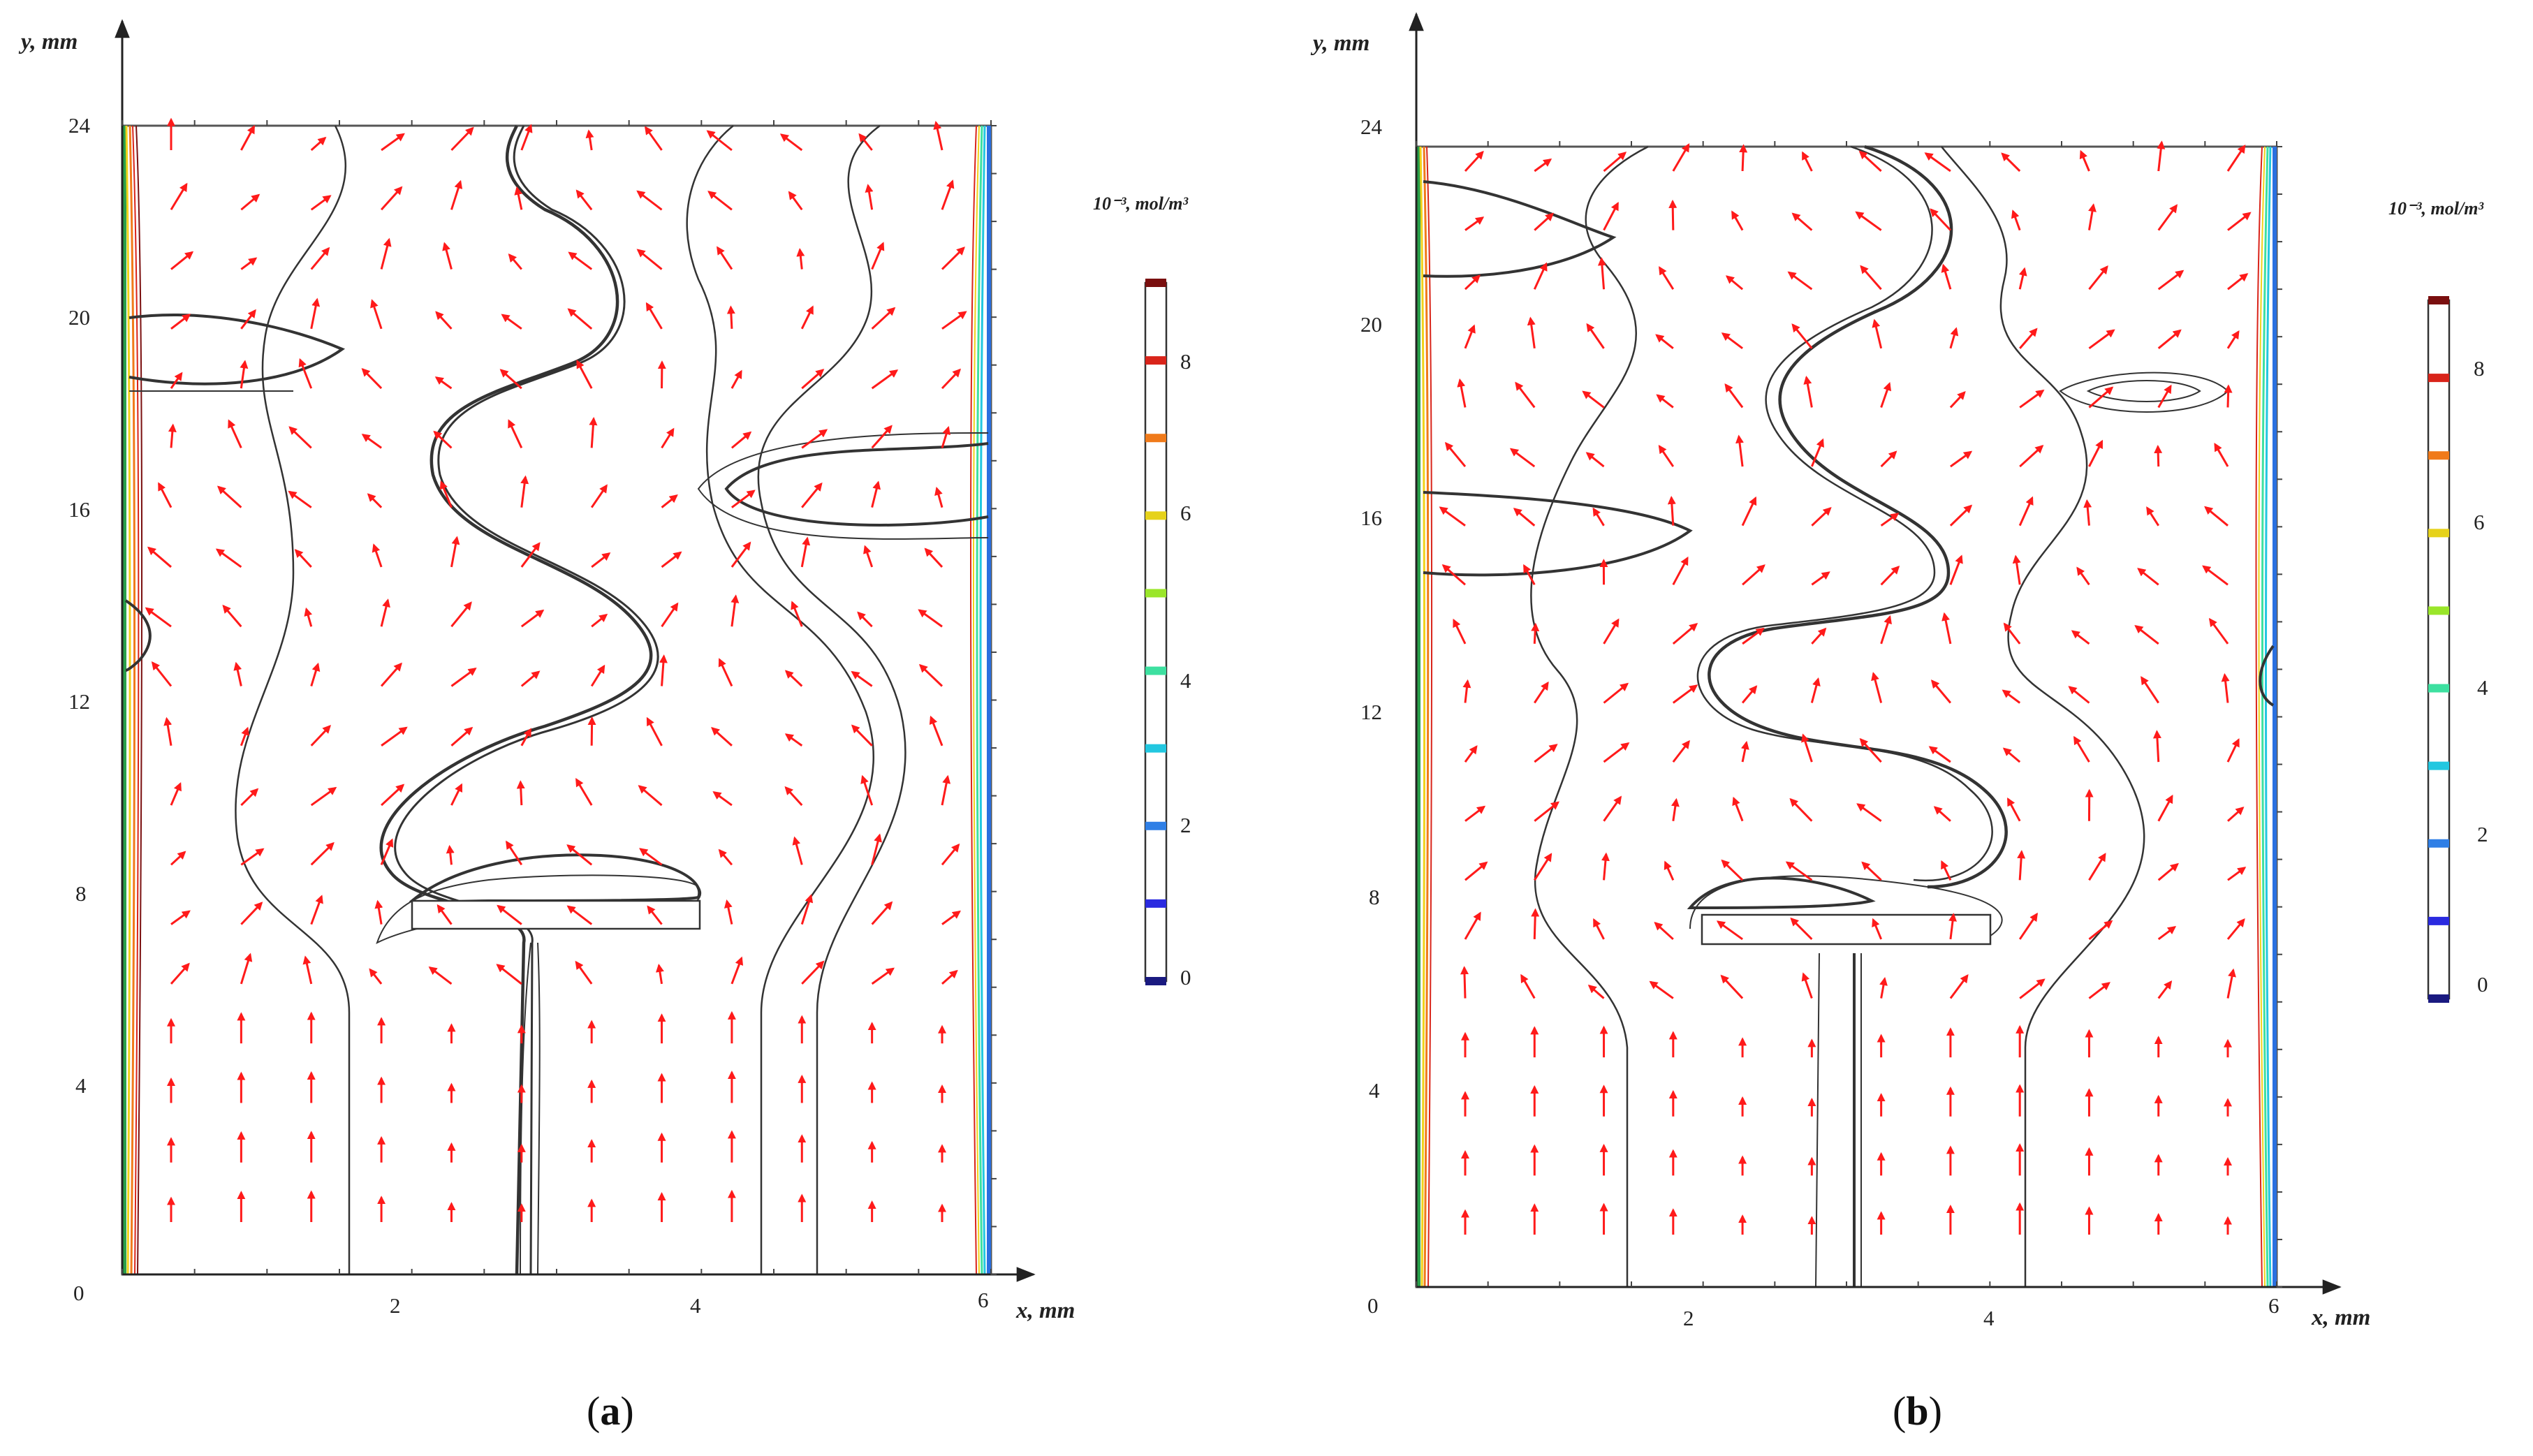  Describe the element at coordinates (1371, 712) in the screenshot. I see `y-tick-12: 12` at that location.